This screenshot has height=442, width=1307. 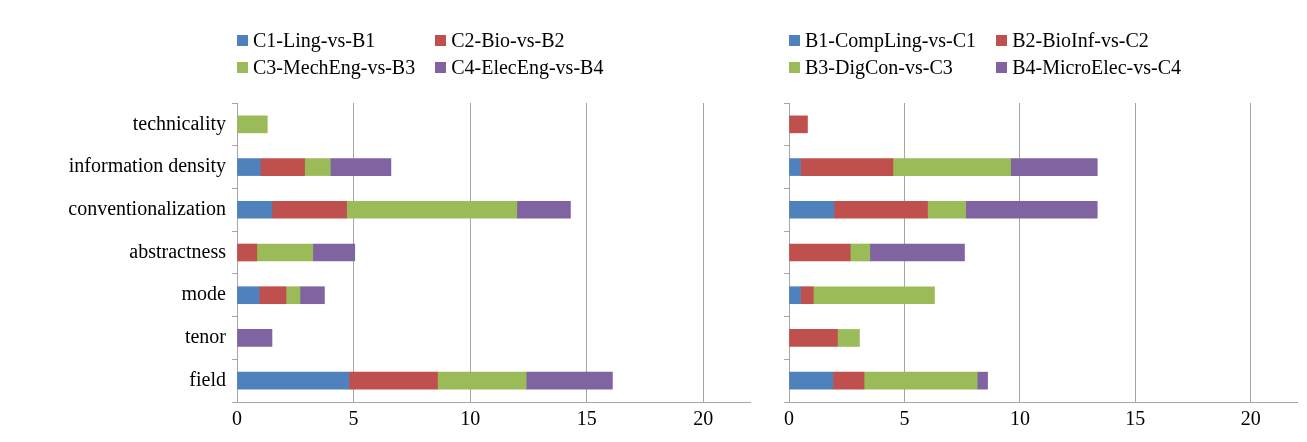 I want to click on y-tick-label: conventionalization, so click(x=147, y=208).